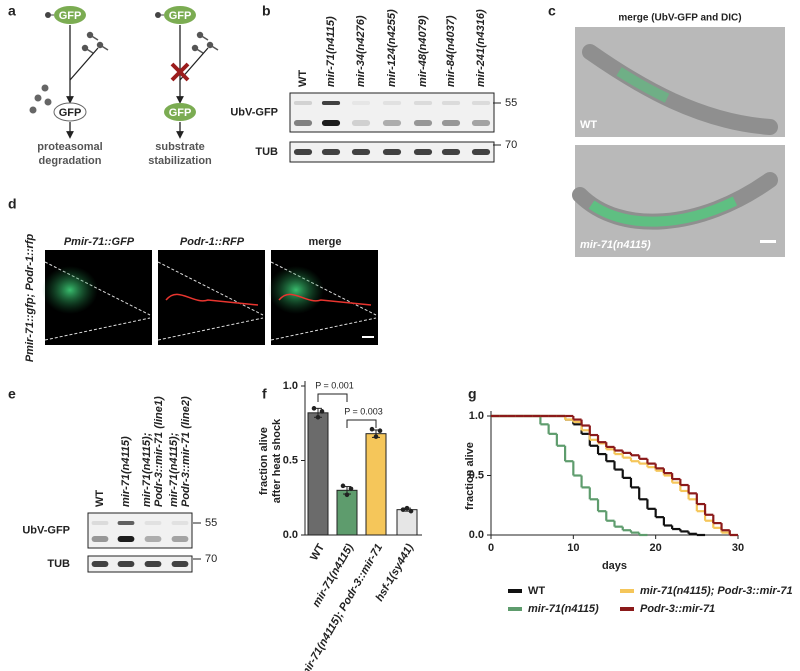  Describe the element at coordinates (423, 51) in the screenshot. I see `lane-label: mir-48(n4079)` at that location.